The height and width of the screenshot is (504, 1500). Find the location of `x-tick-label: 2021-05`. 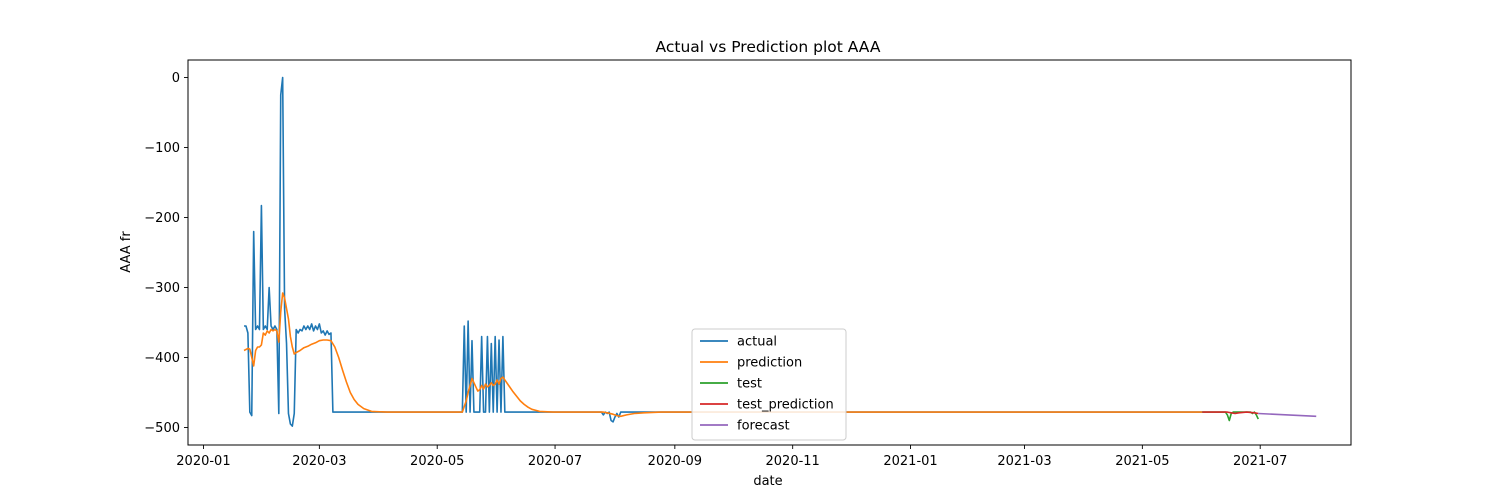

x-tick-label: 2021-05 is located at coordinates (1142, 461).